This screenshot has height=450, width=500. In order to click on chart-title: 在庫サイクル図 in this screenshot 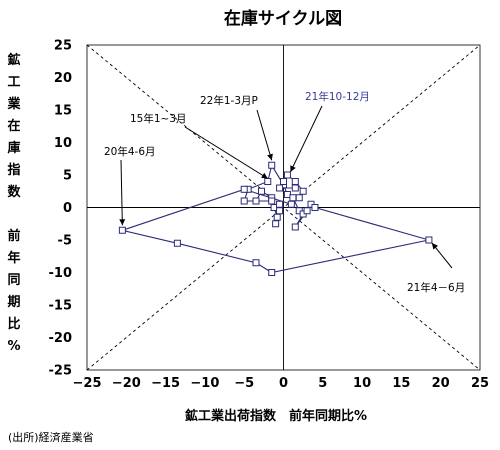, I will do `click(283, 18)`.